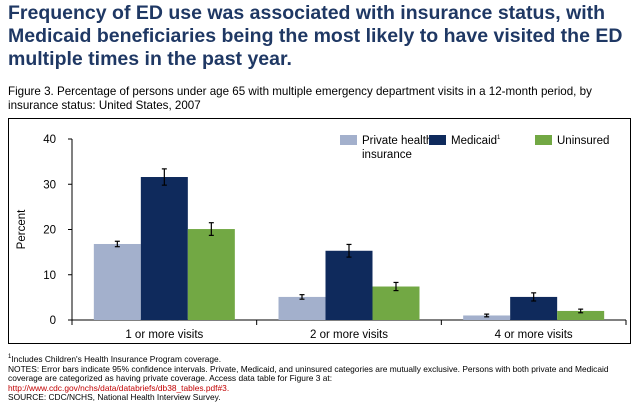 This screenshot has height=413, width=640. What do you see at coordinates (53, 321) in the screenshot?
I see `y-tick-label-0: 0` at bounding box center [53, 321].